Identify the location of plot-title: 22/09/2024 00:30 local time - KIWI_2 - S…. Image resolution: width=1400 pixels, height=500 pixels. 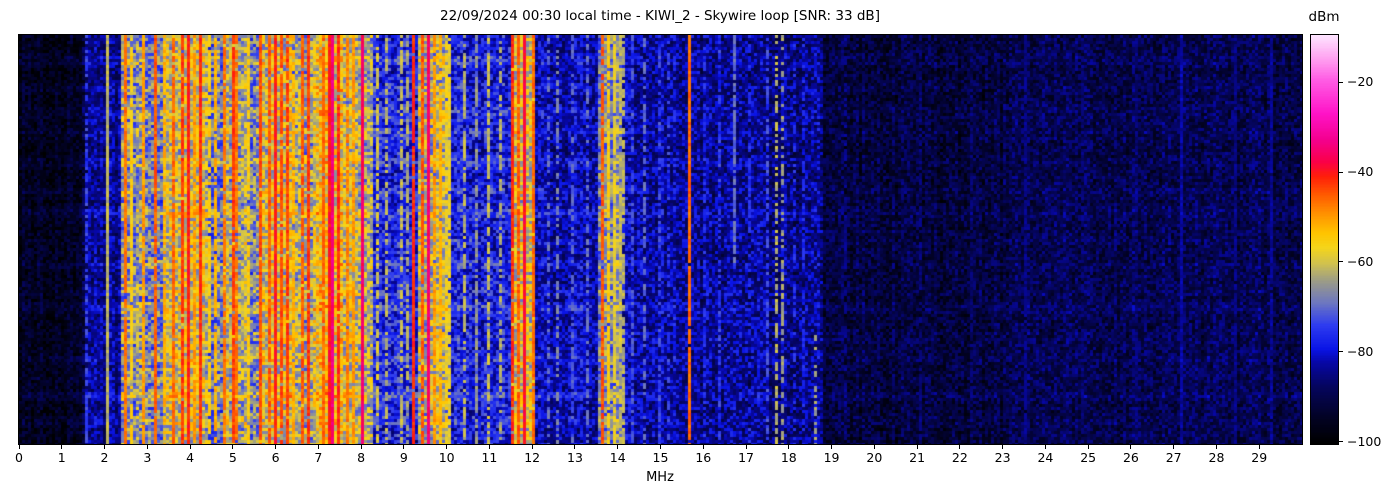
(660, 16).